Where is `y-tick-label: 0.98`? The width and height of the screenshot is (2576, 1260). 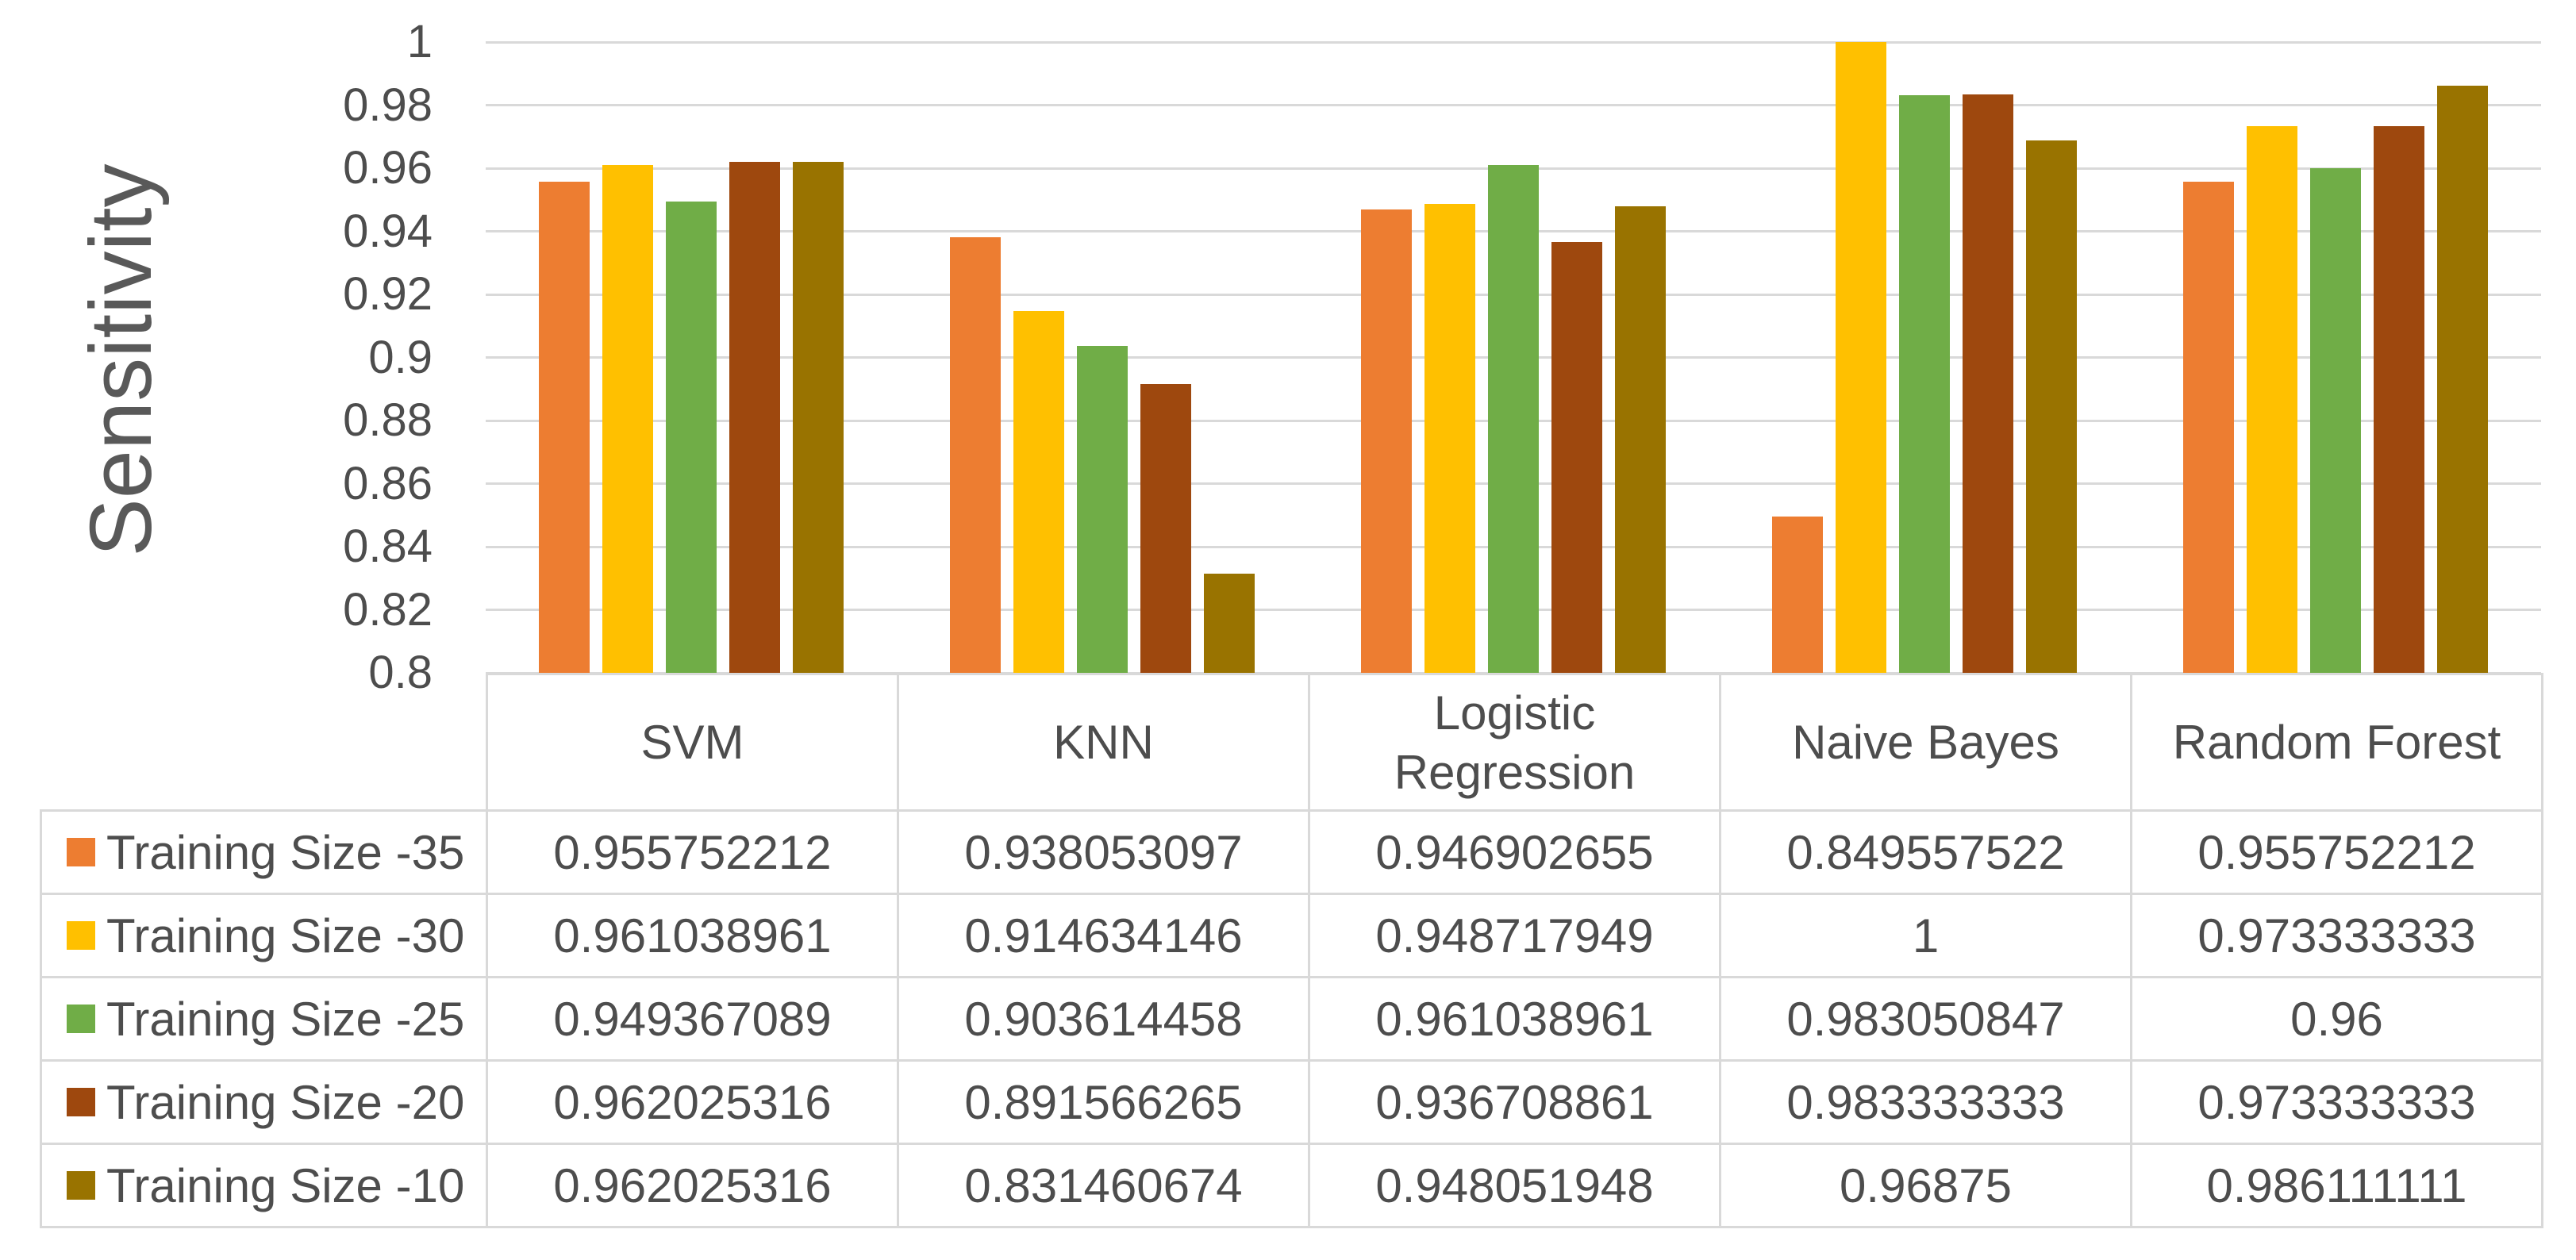 y-tick-label: 0.98 is located at coordinates (388, 105).